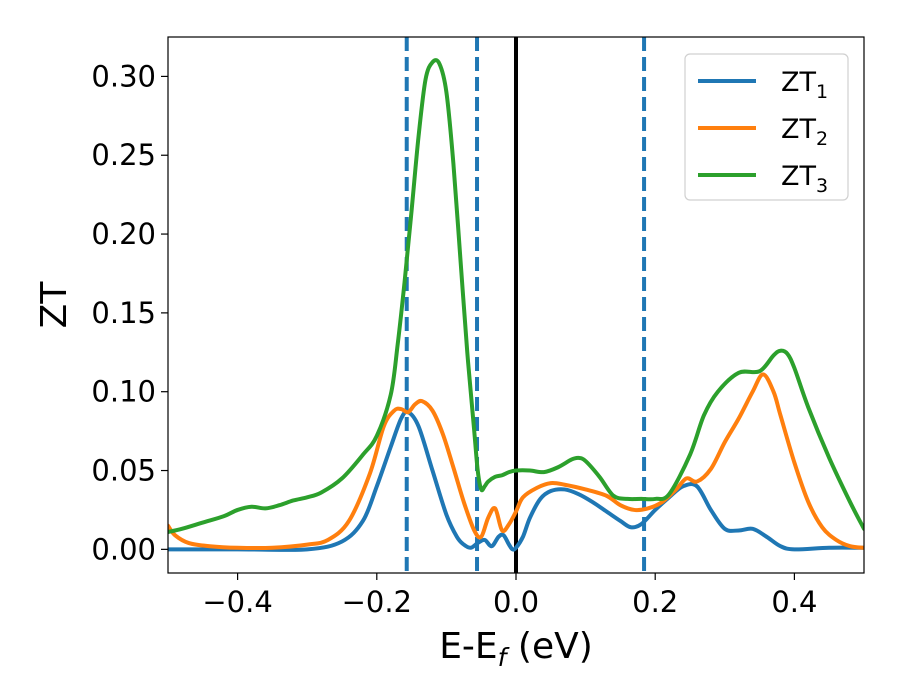  What do you see at coordinates (123, 234) in the screenshot?
I see `y-tick-label: 0.20` at bounding box center [123, 234].